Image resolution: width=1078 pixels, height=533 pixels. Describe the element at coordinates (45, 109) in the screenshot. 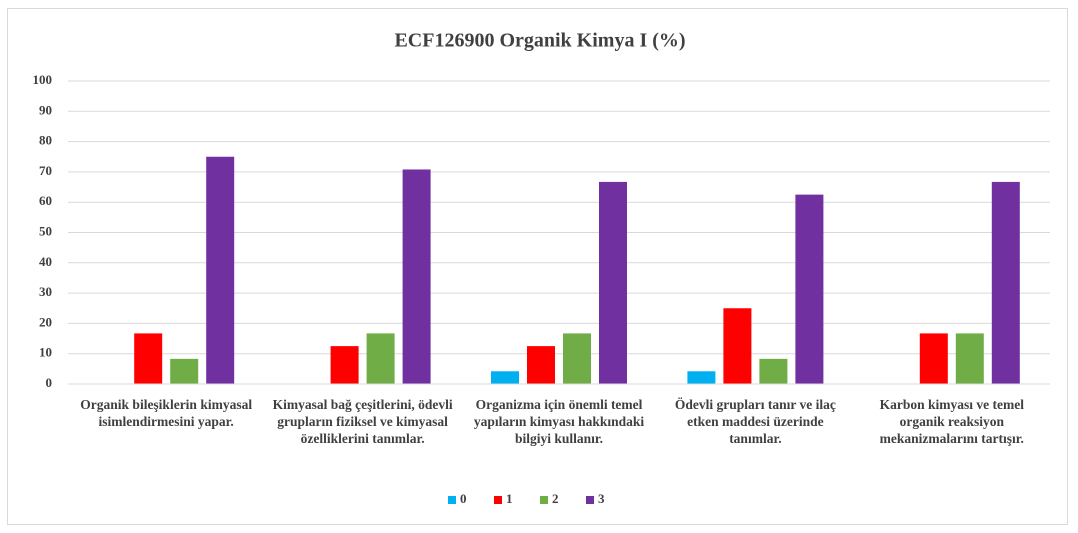

I see `y-tick-label: 90` at that location.